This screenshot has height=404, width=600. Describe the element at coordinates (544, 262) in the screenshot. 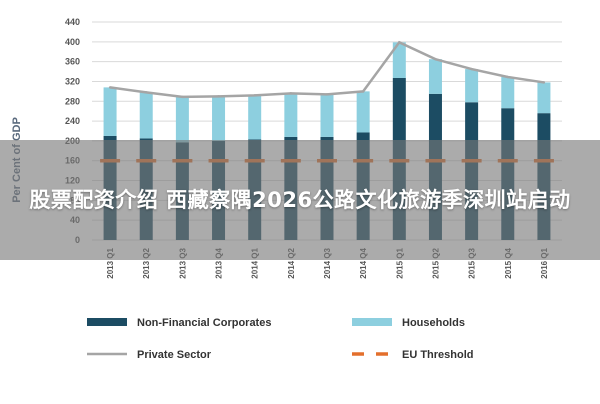

I see `x-tick-label: 2016 Q1` at that location.